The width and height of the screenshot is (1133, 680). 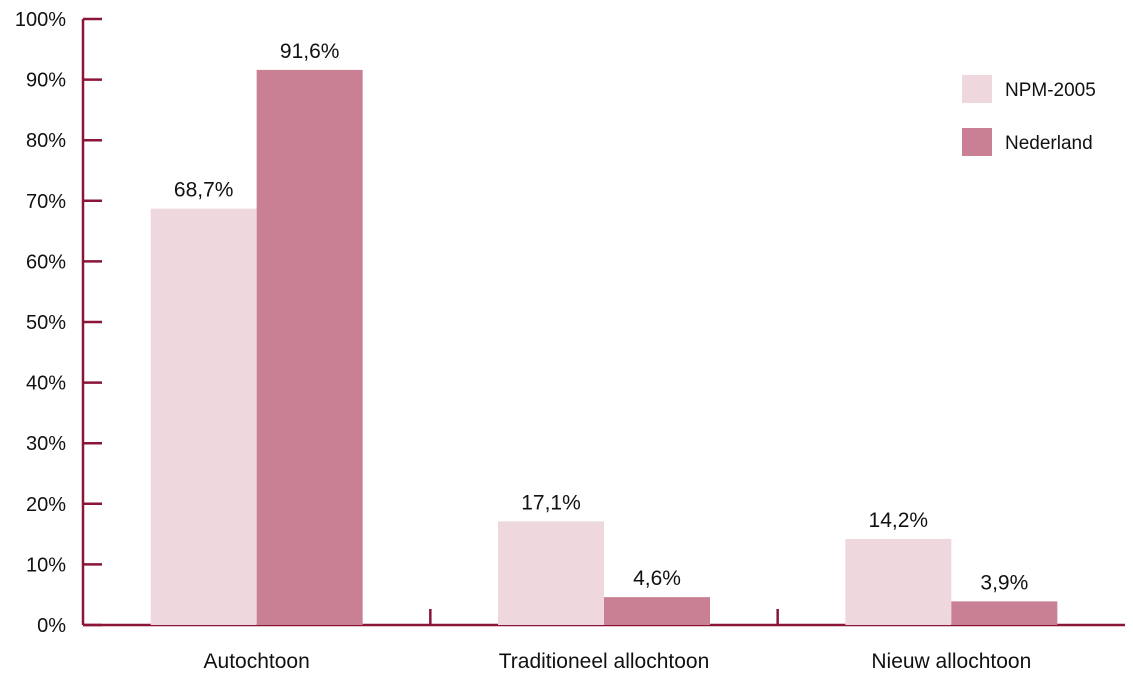 What do you see at coordinates (951, 661) in the screenshot?
I see `x-category-label: Nieuw allochtoon` at bounding box center [951, 661].